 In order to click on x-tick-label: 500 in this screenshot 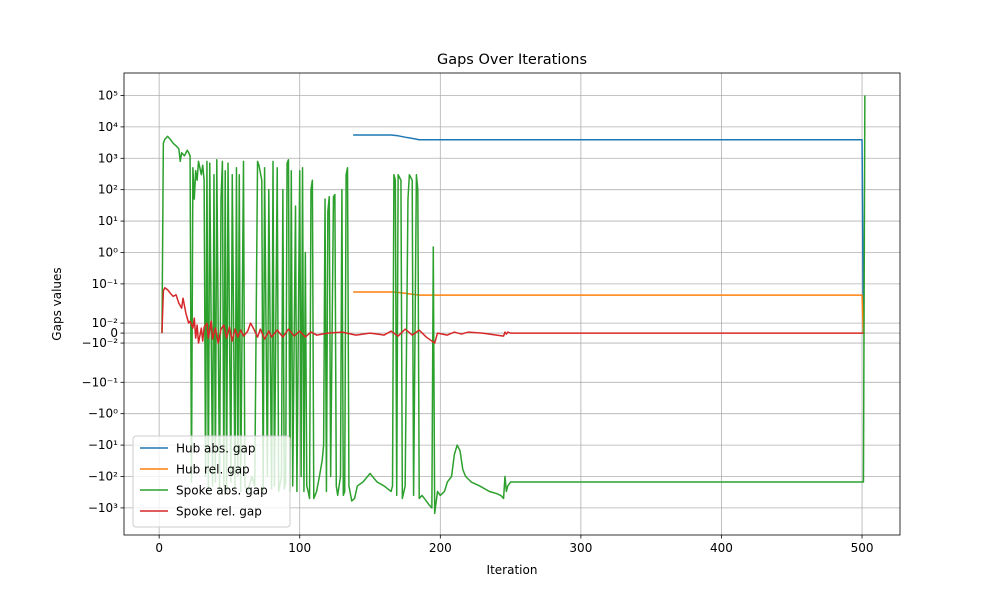, I will do `click(862, 548)`.